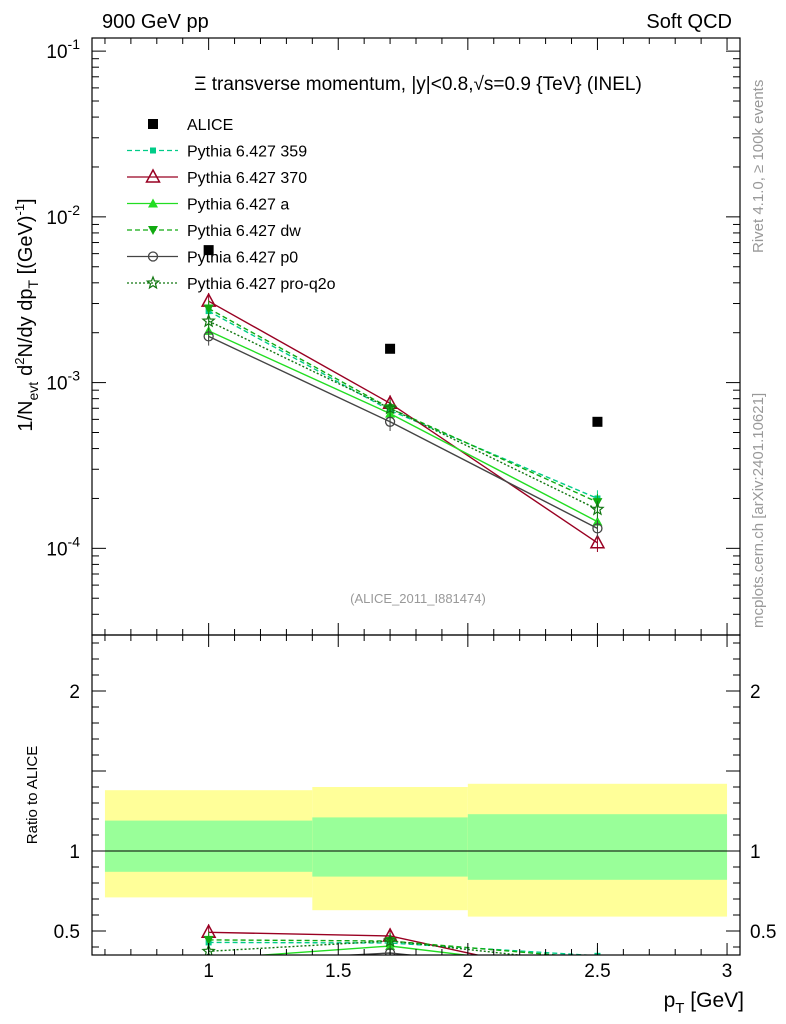 This screenshot has height=1024, width=786. What do you see at coordinates (468, 971) in the screenshot?
I see `x-tick-label: 2` at bounding box center [468, 971].